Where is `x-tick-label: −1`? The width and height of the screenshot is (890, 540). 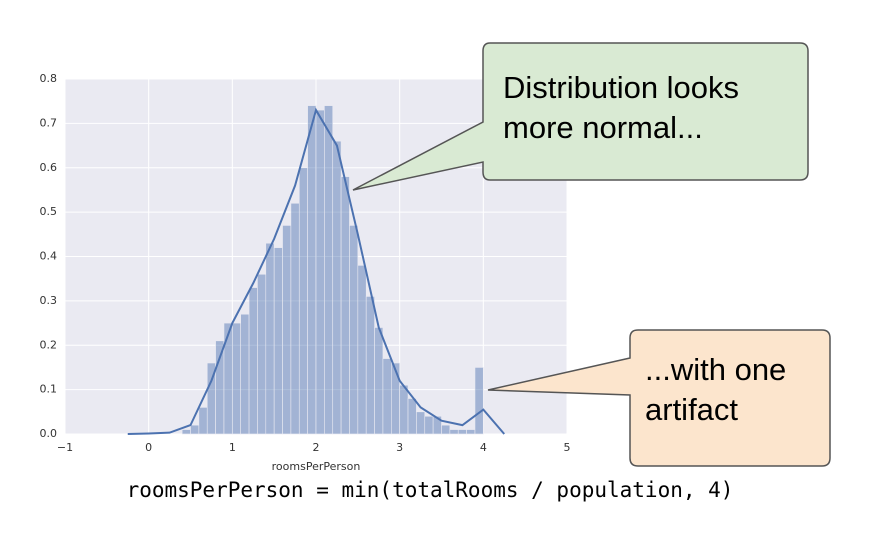 x-tick-label: −1 is located at coordinates (65, 447).